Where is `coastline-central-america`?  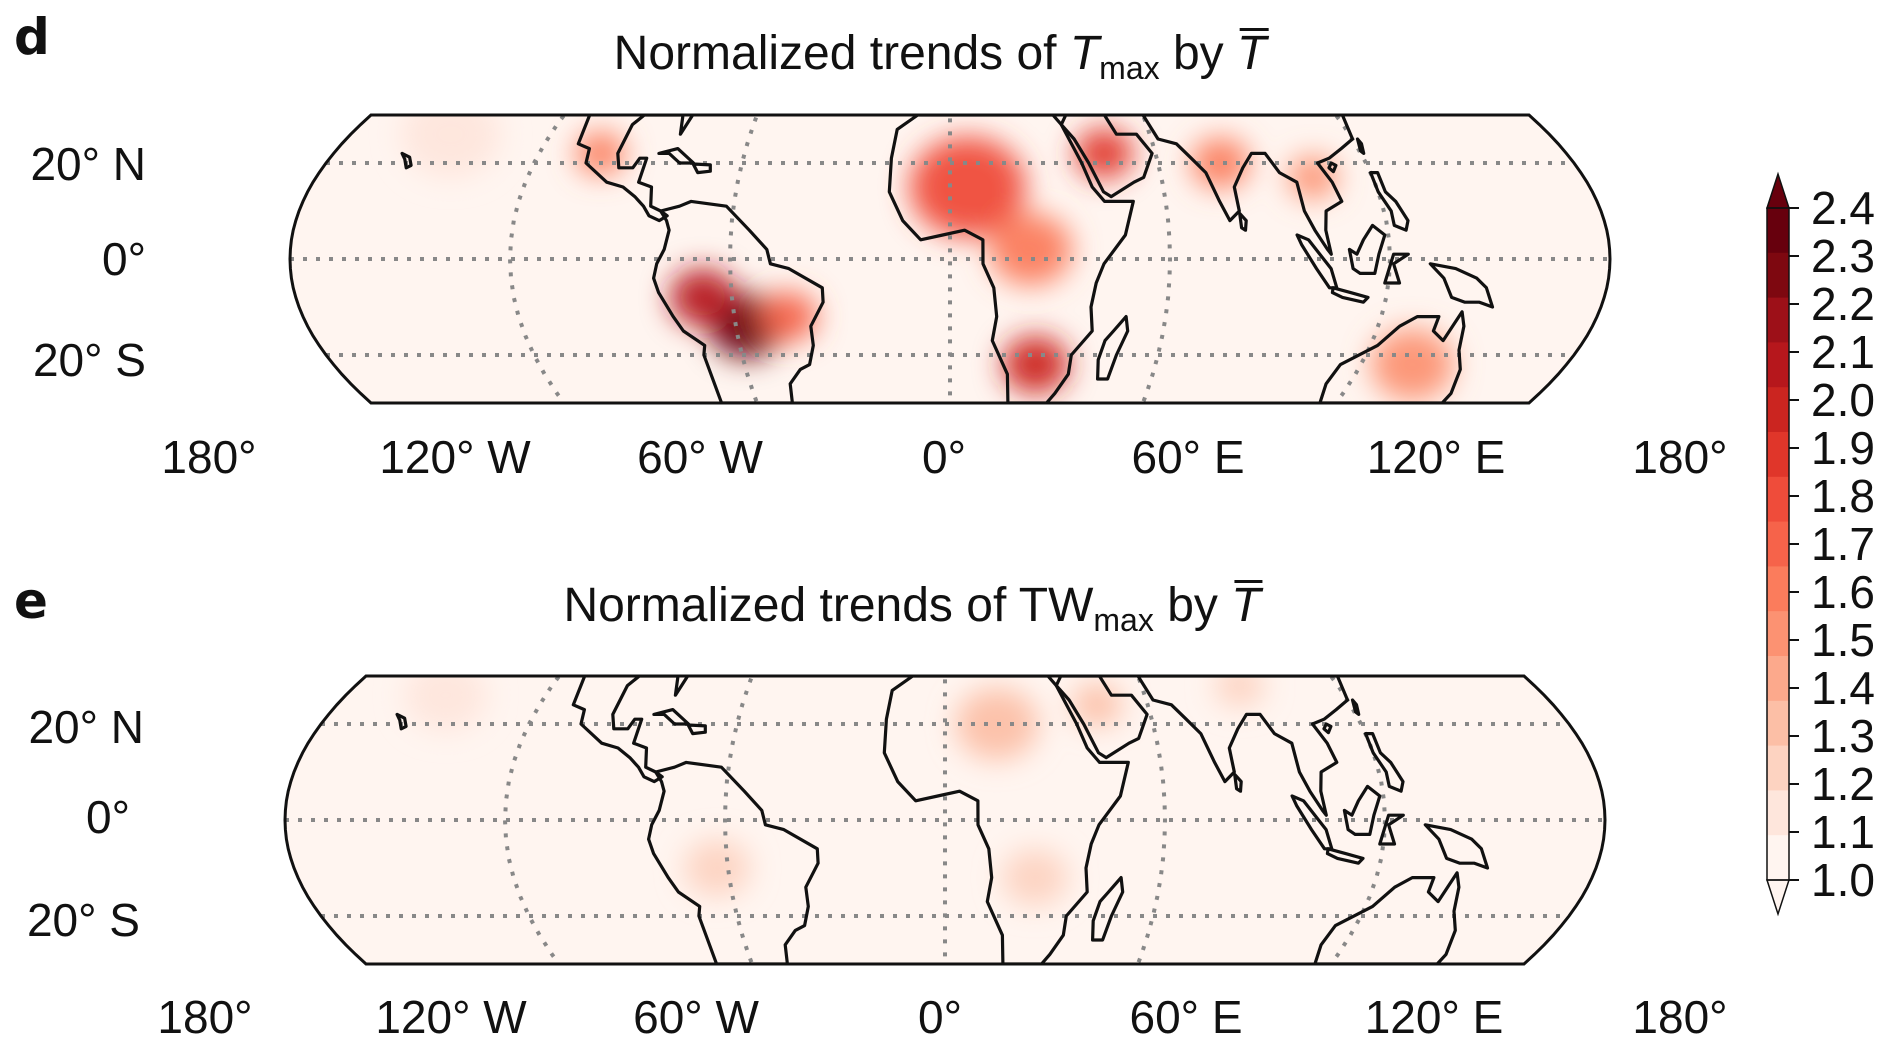 coastline-central-america is located at coordinates (630, 730).